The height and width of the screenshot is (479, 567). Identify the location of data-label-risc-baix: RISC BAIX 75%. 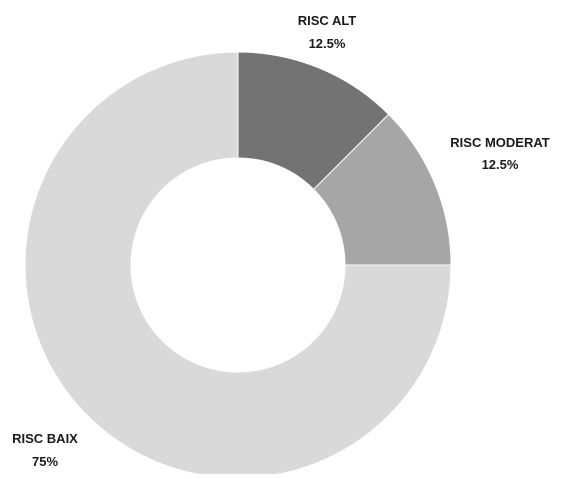
(45, 450).